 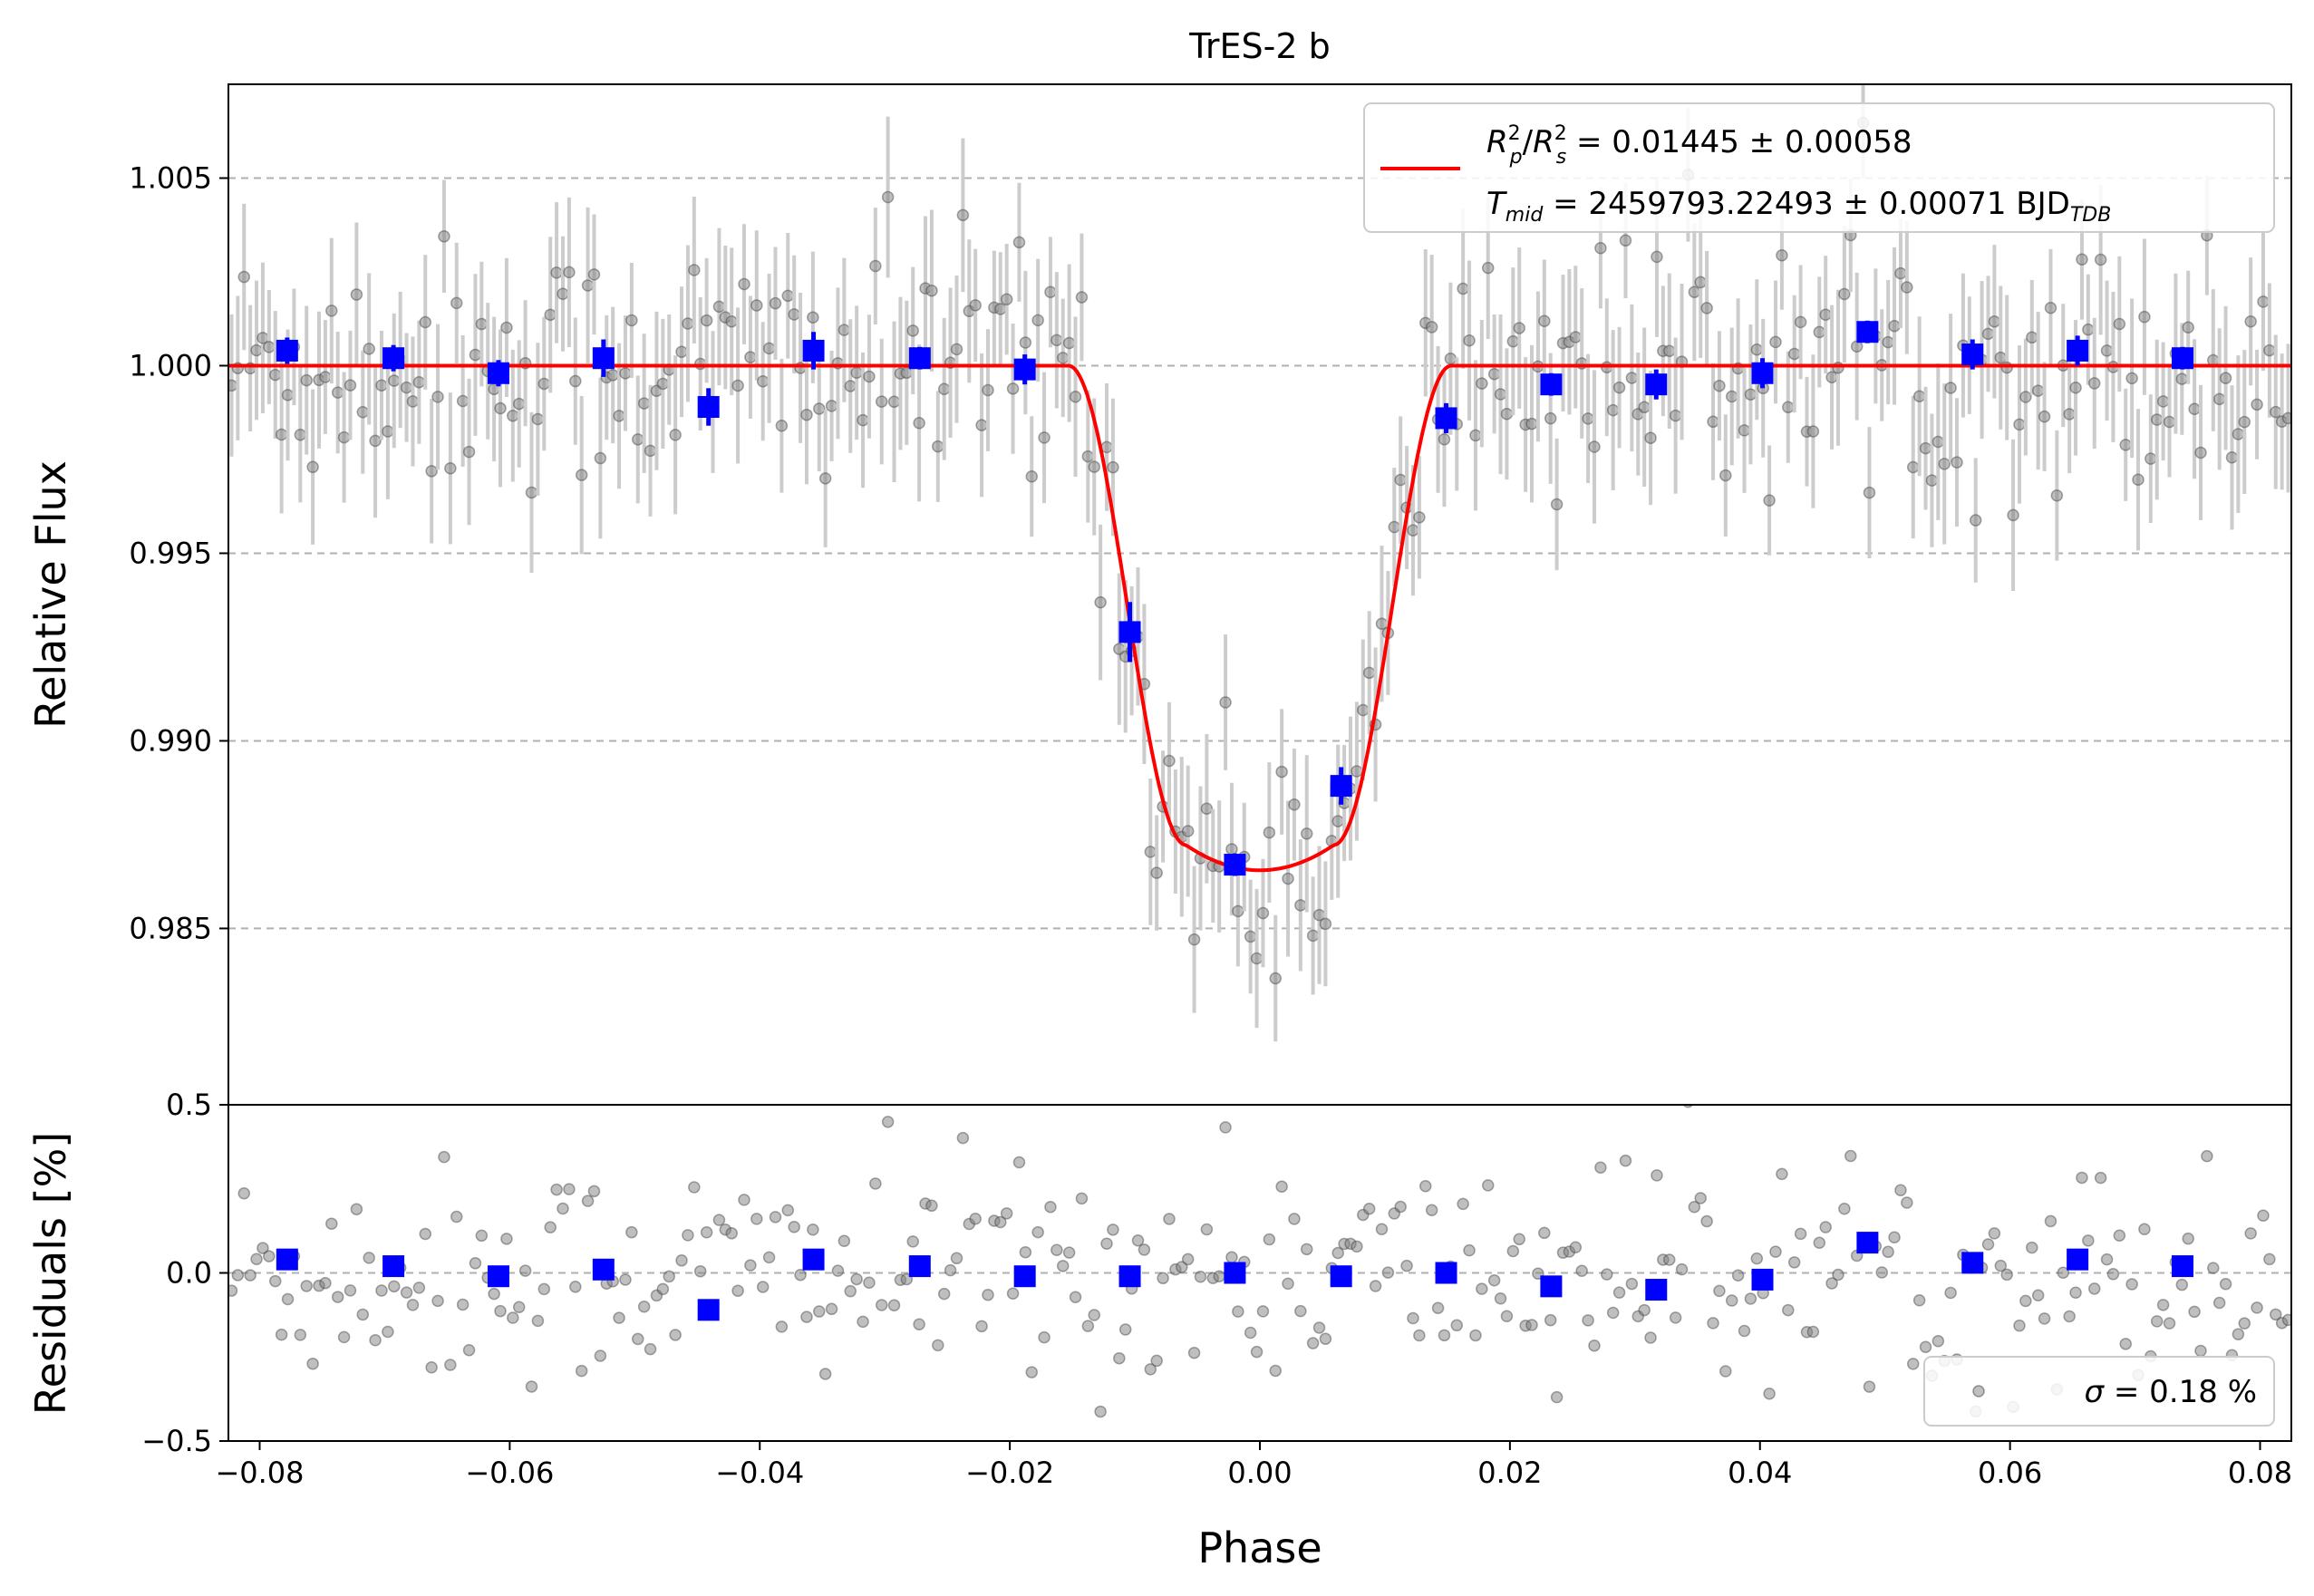 What do you see at coordinates (1978, 1391) in the screenshot?
I see `legend-raw-marker` at bounding box center [1978, 1391].